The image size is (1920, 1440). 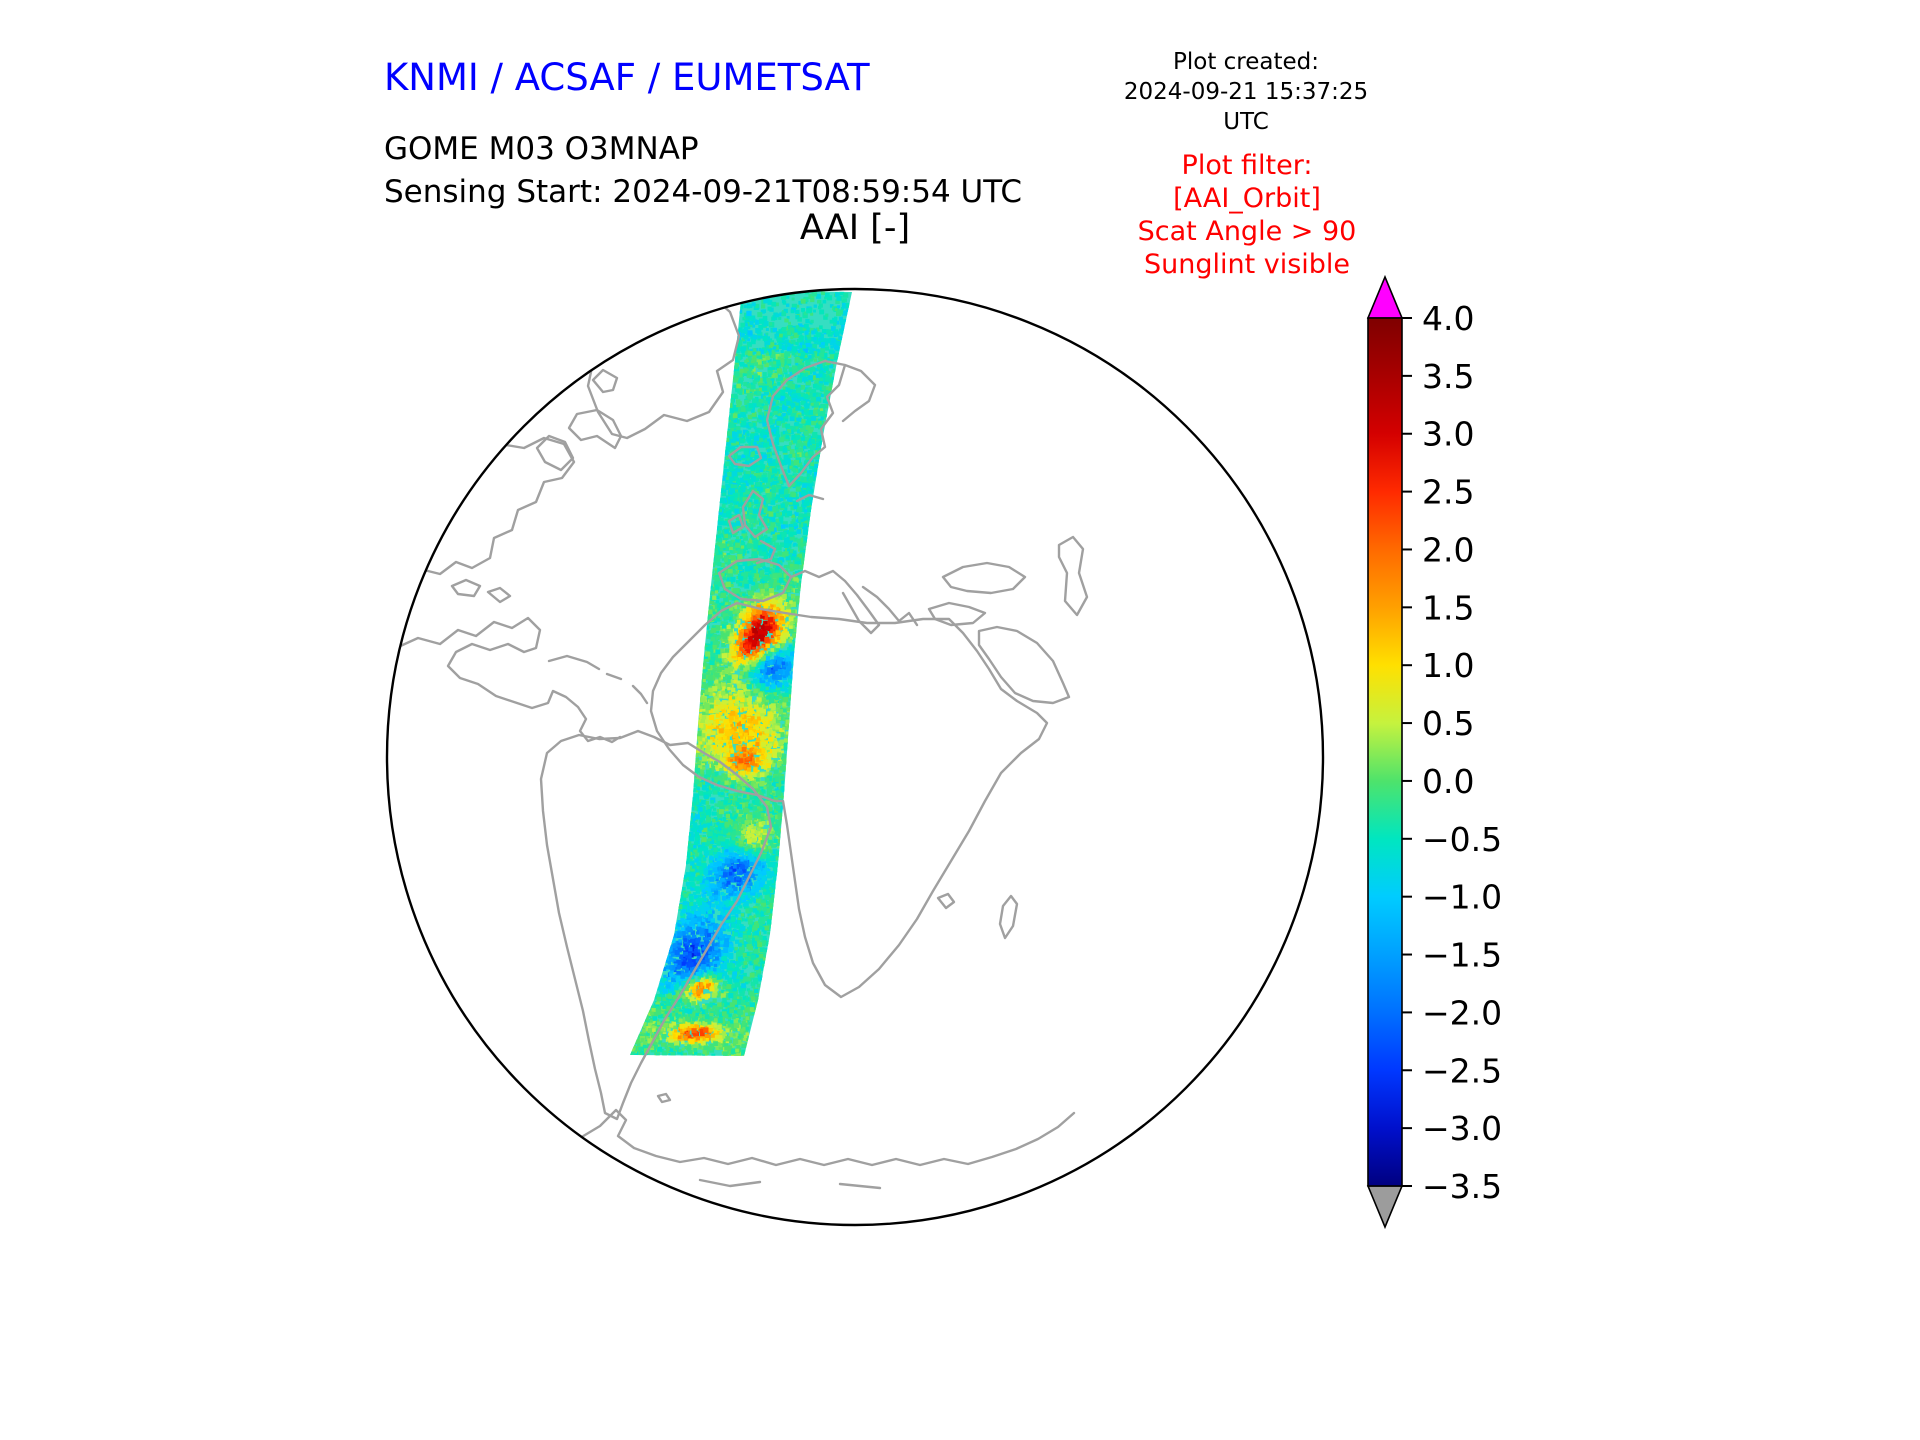 What do you see at coordinates (1462, 1128) in the screenshot?
I see `colorbar-tick-label: −3.0` at bounding box center [1462, 1128].